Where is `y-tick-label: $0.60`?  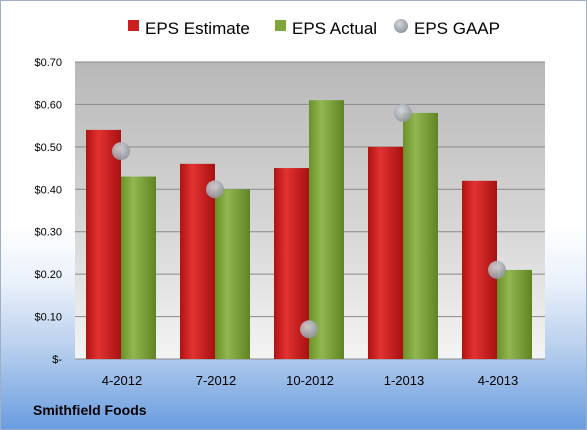 y-tick-label: $0.60 is located at coordinates (48, 105).